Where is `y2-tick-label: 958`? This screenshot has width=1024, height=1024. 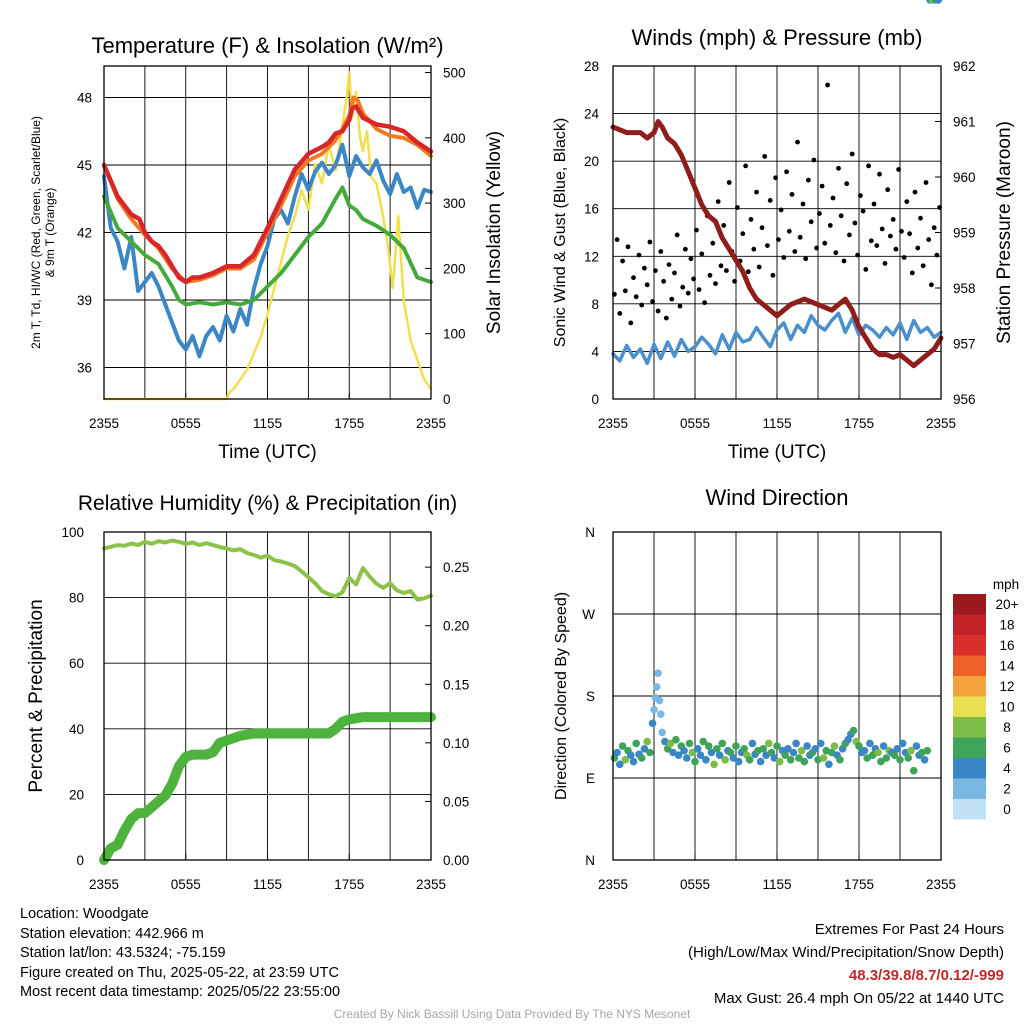
y2-tick-label: 958 is located at coordinates (964, 288).